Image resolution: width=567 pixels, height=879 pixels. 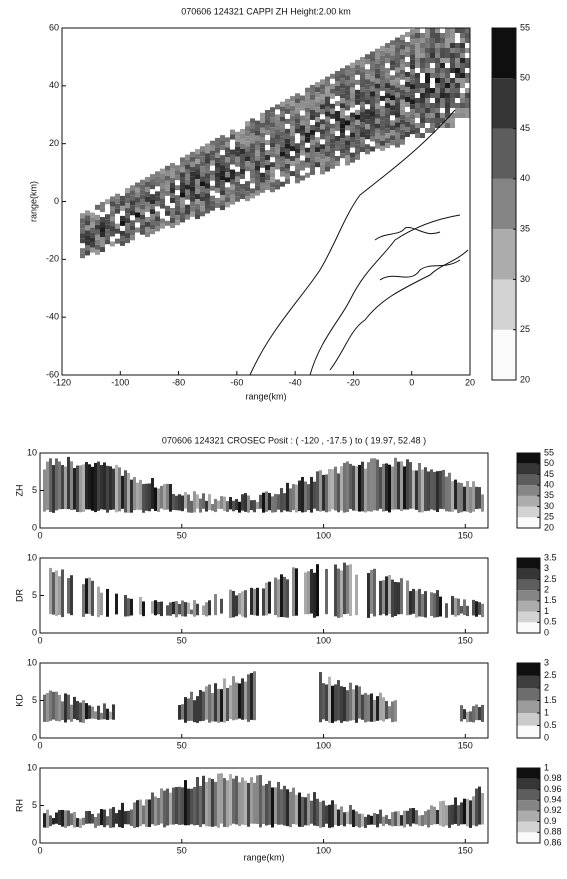 I want to click on y-tick-label: 60, so click(x=54, y=27).